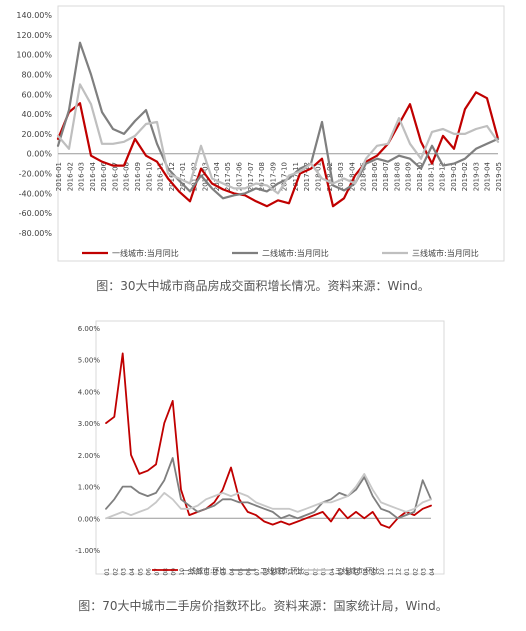  I want to click on y-tick-label: 140.00%, so click(34, 15).